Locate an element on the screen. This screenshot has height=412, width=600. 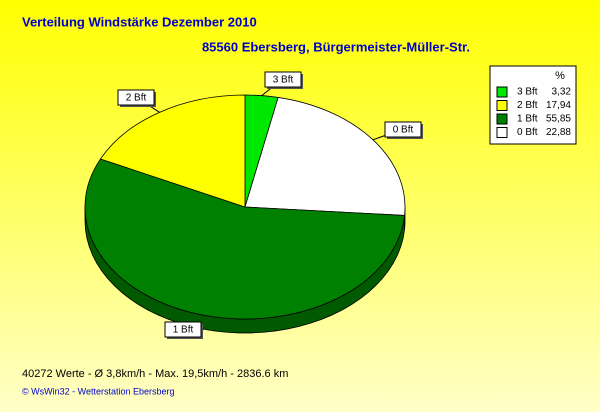
legend-value: 55,85 is located at coordinates (558, 119).